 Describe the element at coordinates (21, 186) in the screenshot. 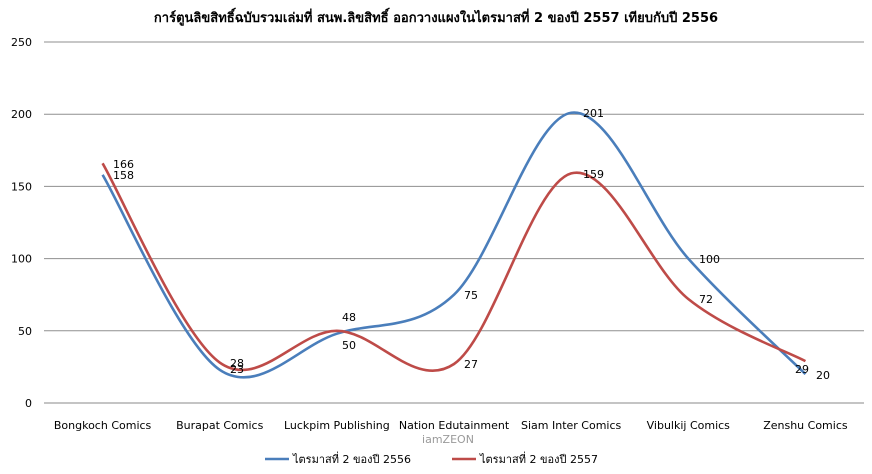

I see `y-tick-label: 150` at that location.